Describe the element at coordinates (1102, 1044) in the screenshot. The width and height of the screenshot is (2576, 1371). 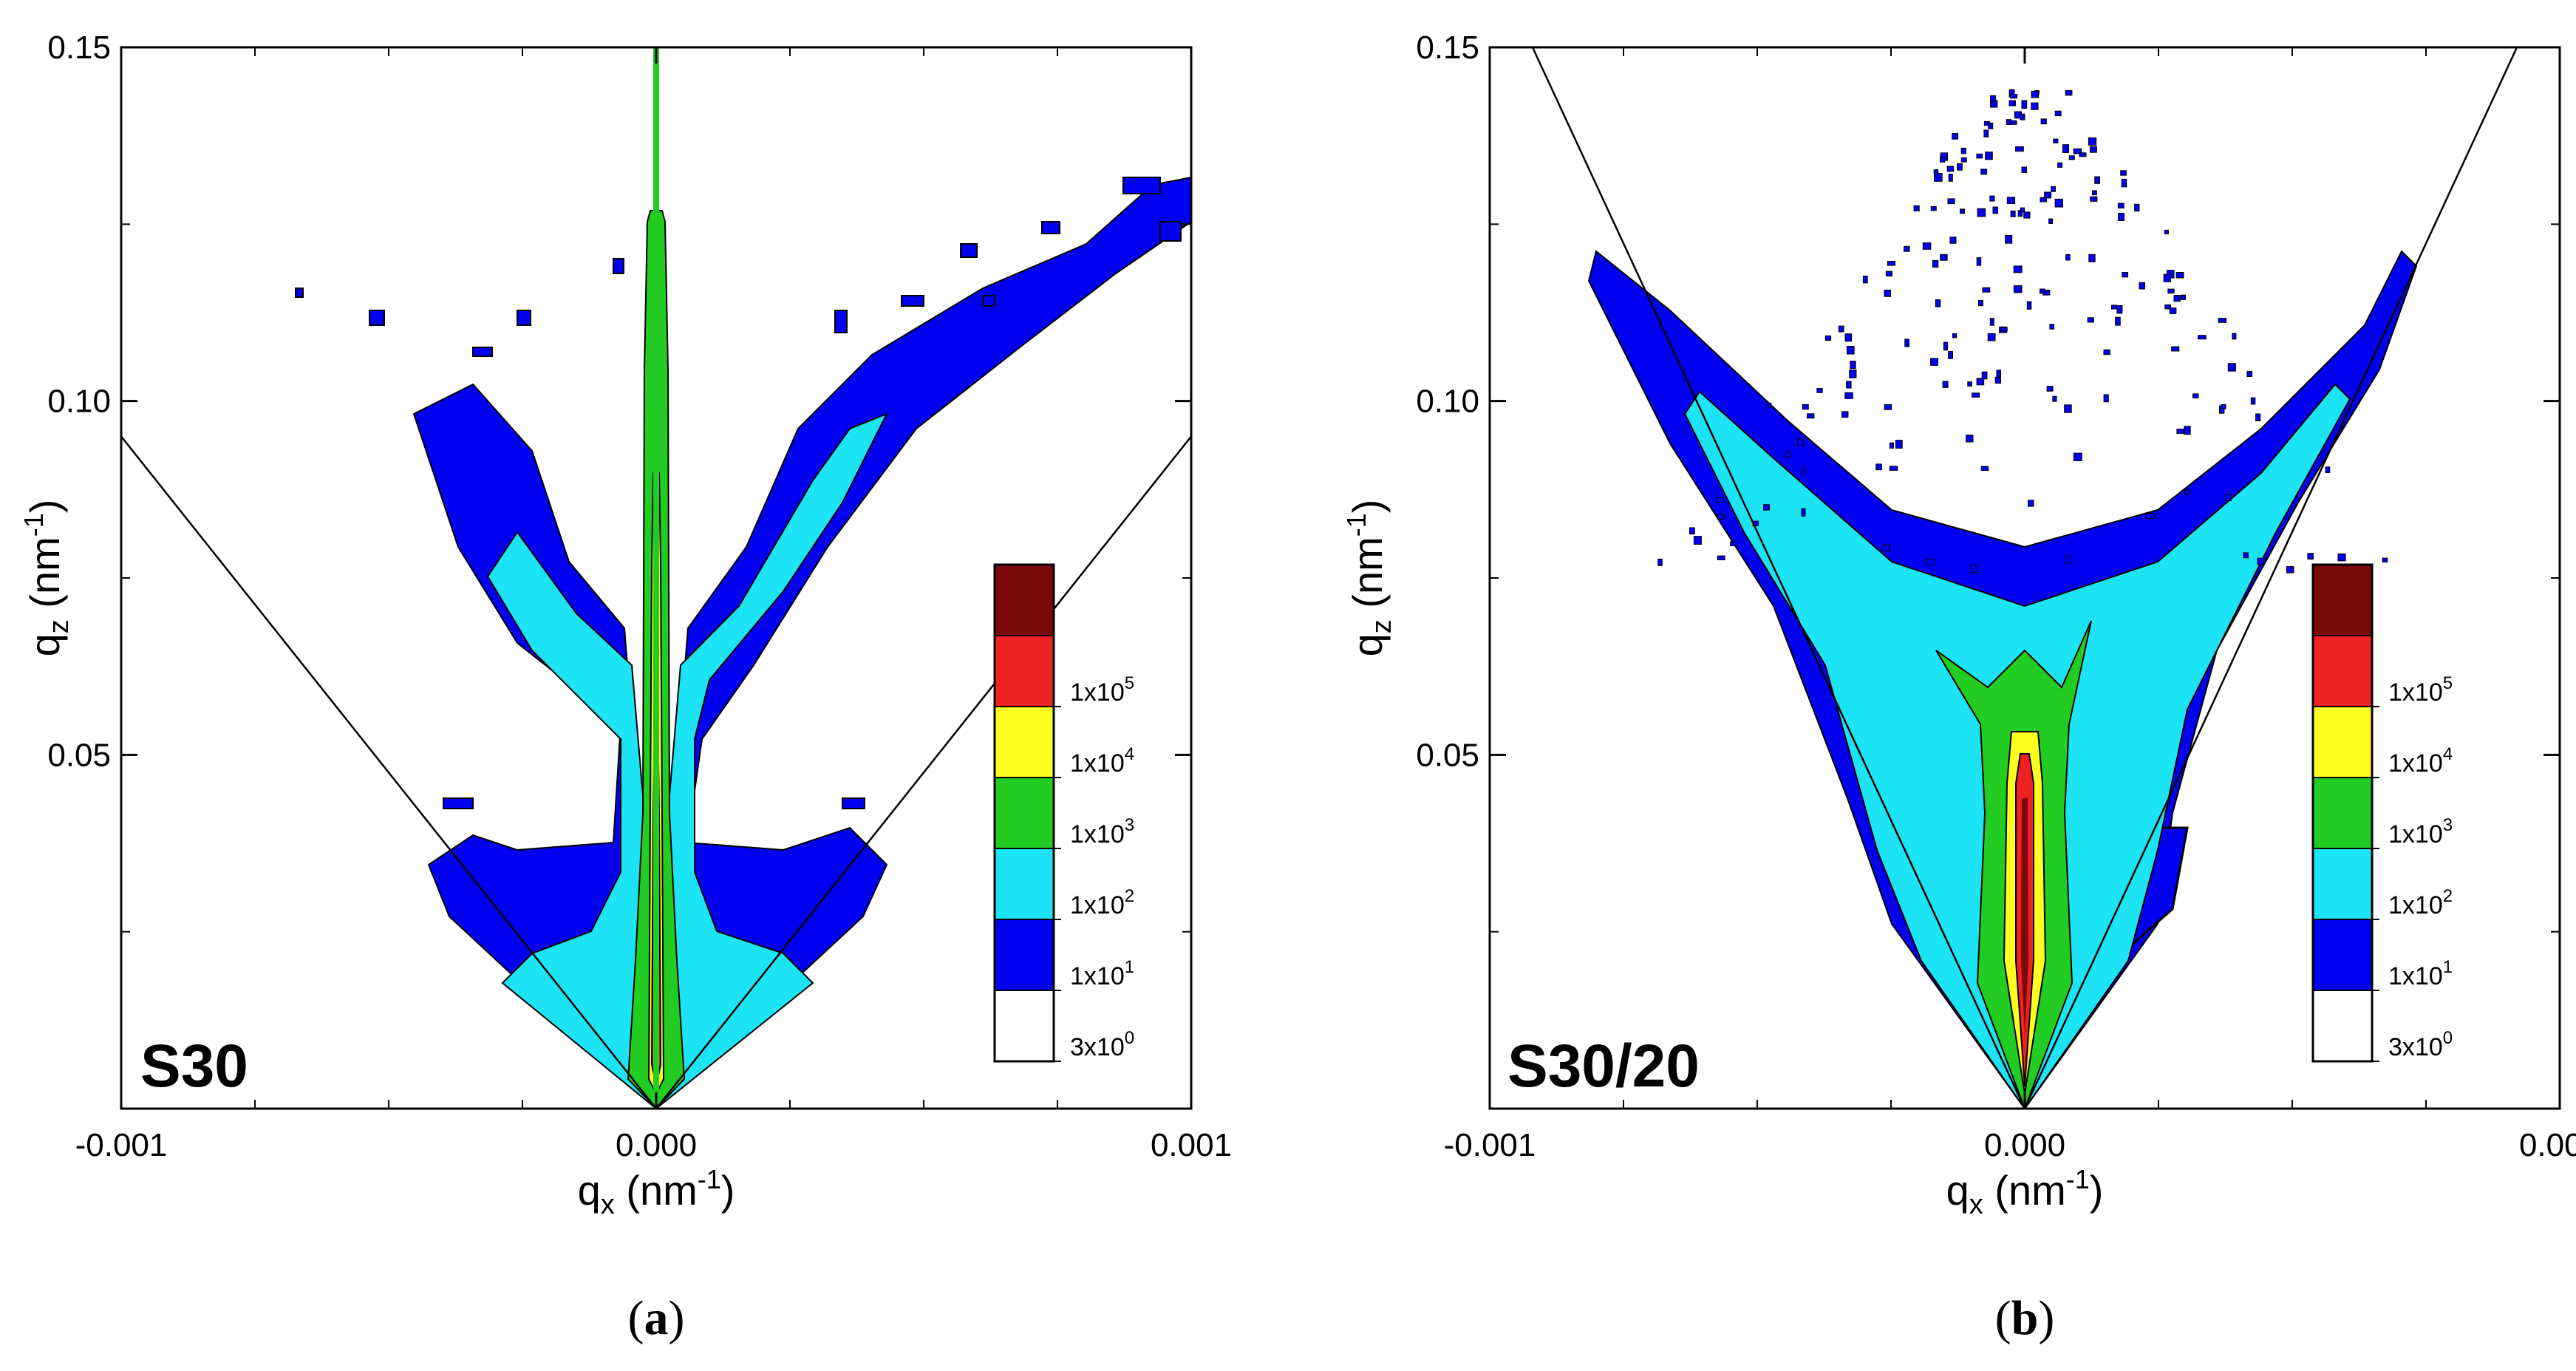
I see `colorbar-label: 3x100` at that location.